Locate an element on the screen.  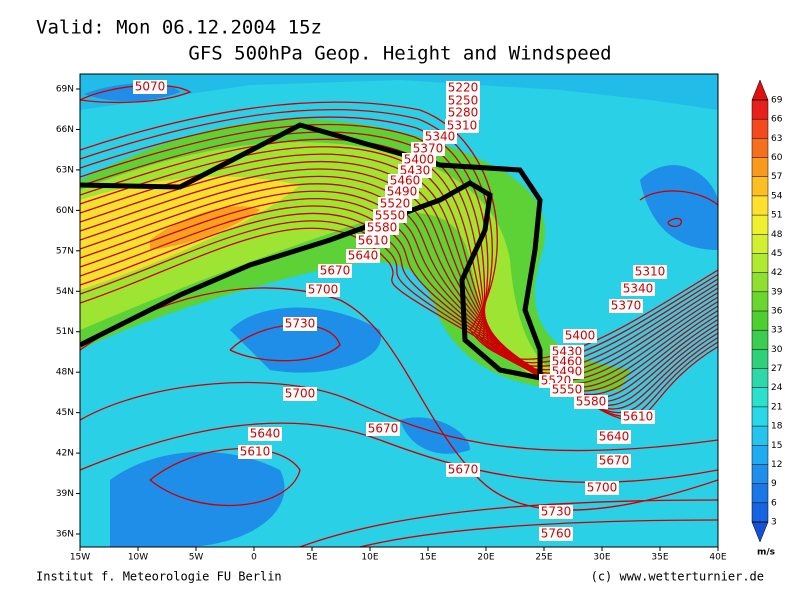
contour-label: 5460 is located at coordinates (405, 181).